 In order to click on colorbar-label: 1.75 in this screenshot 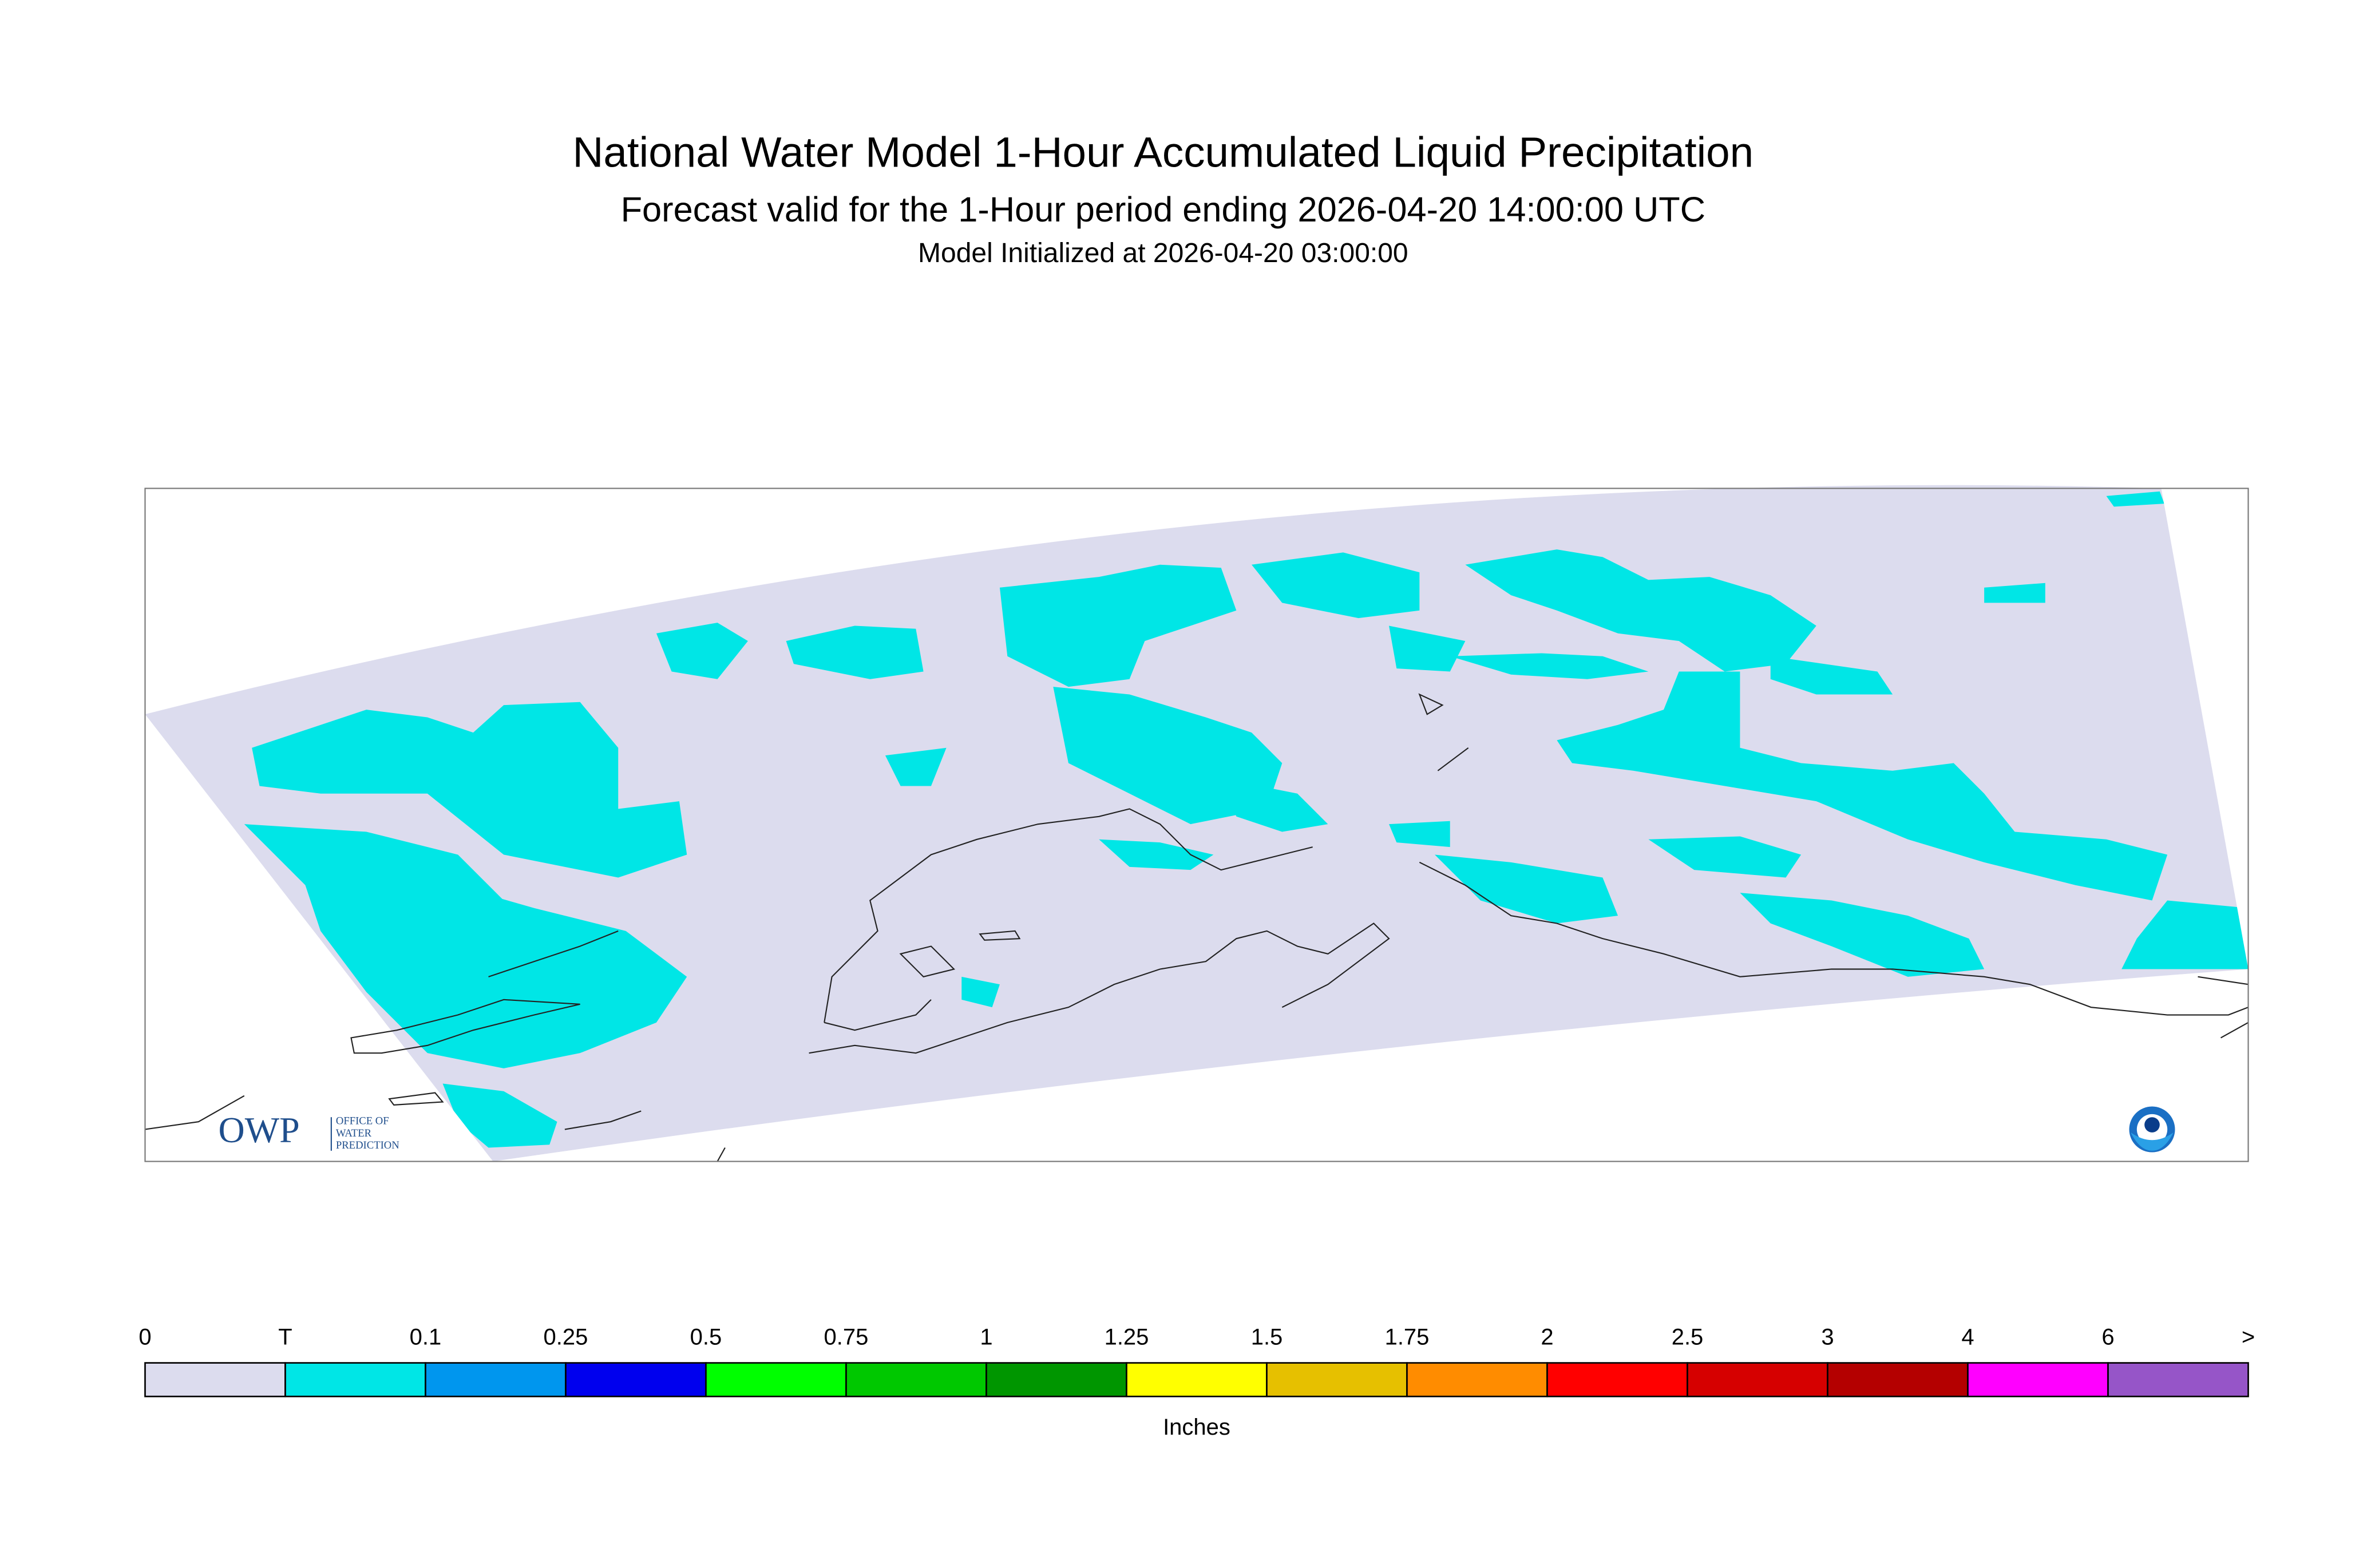, I will do `click(1408, 1336)`.